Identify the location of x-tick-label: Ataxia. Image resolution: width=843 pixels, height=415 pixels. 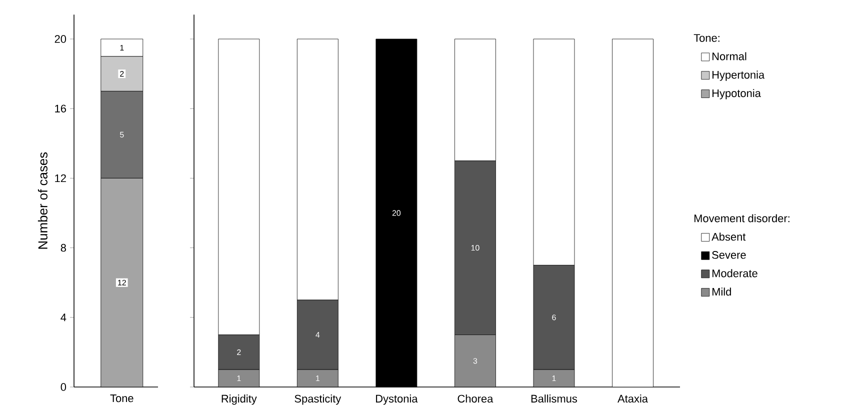
(633, 398).